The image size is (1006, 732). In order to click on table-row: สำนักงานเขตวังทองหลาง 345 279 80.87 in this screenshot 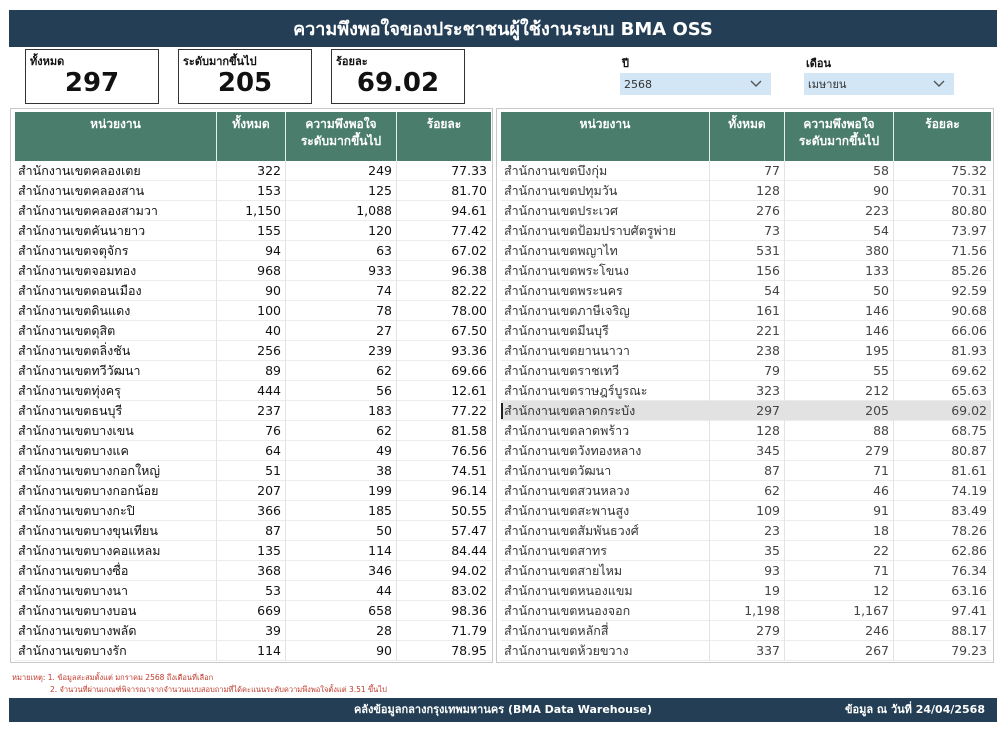, I will do `click(746, 451)`.